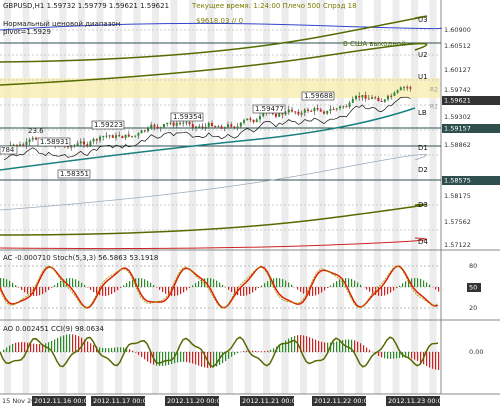 Image resolution: width=500 pixels, height=408 pixels. Describe the element at coordinates (423, 205) in the screenshot. I see `level-label: D3` at that location.